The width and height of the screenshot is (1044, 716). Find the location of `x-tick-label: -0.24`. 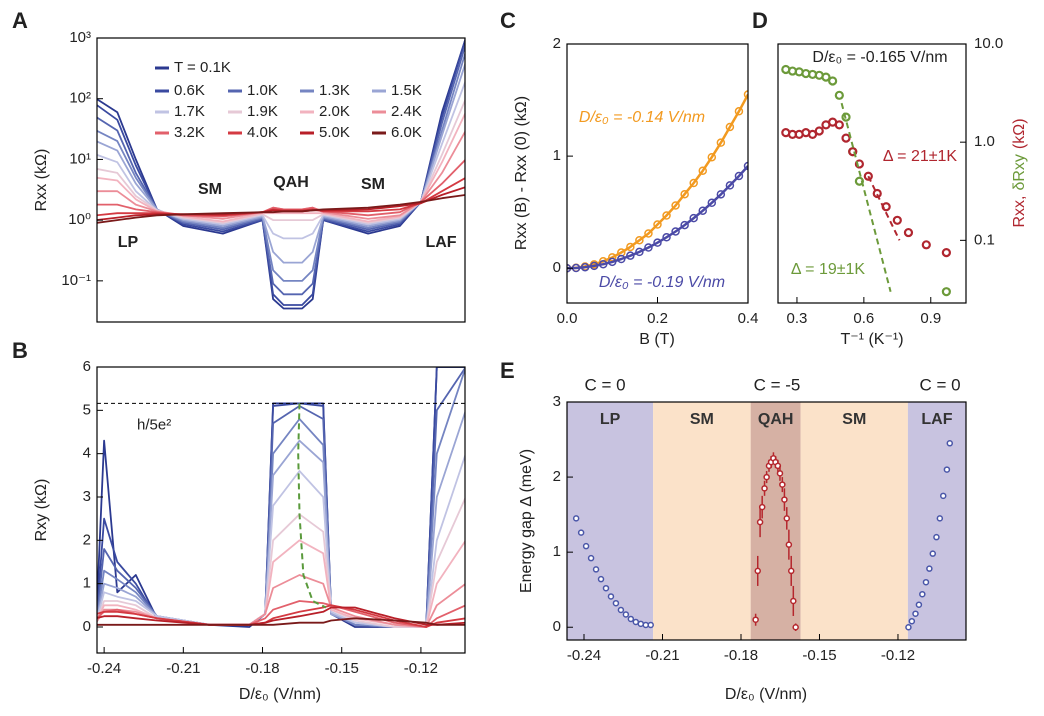

x-tick-label: -0.24 is located at coordinates (584, 655).